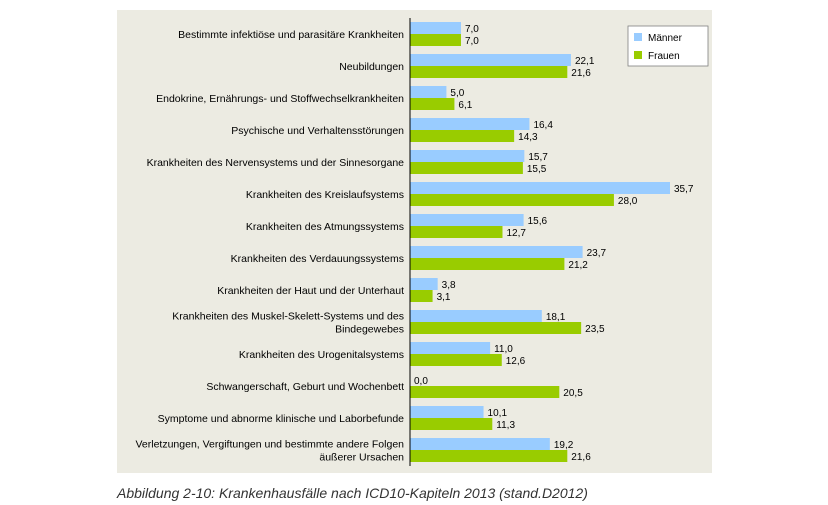 The image size is (828, 505). I want to click on legend-box, so click(668, 46).